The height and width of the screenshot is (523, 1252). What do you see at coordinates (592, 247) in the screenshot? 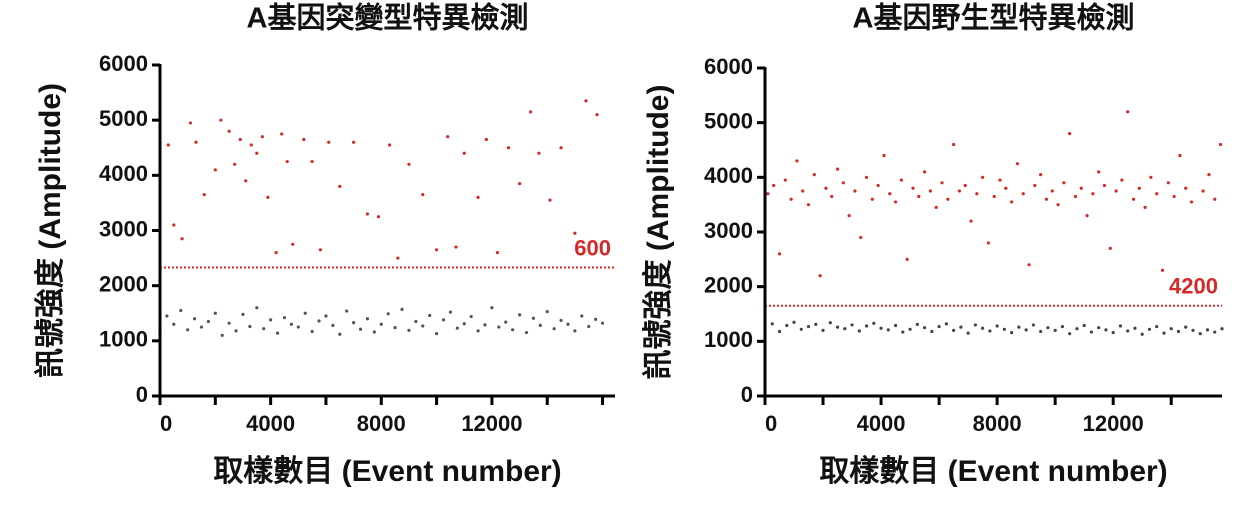
I see `positive-count: 600` at bounding box center [592, 247].